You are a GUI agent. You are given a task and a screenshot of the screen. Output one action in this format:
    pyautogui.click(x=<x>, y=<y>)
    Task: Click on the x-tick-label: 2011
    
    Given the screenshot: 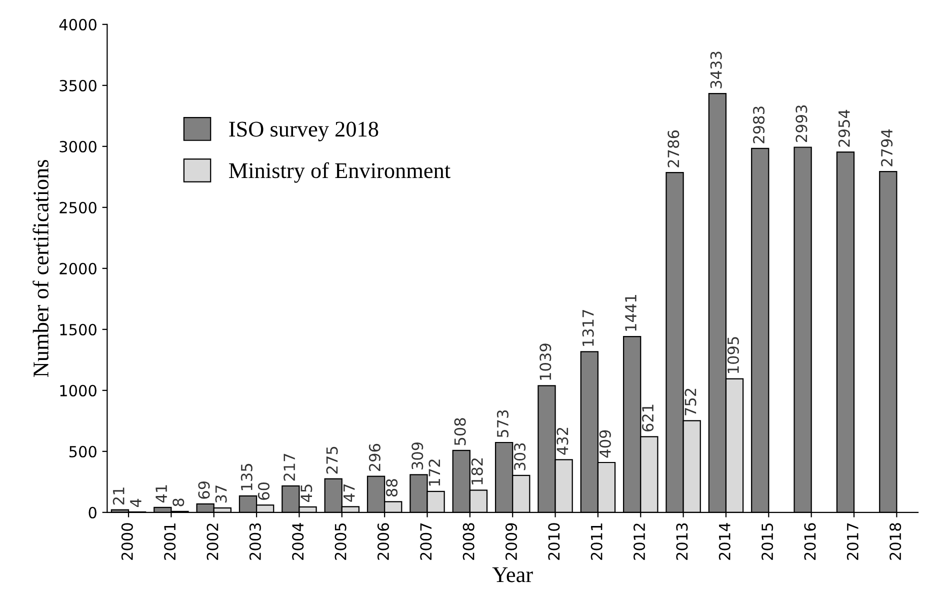 What is the action you would take?
    pyautogui.click(x=596, y=542)
    